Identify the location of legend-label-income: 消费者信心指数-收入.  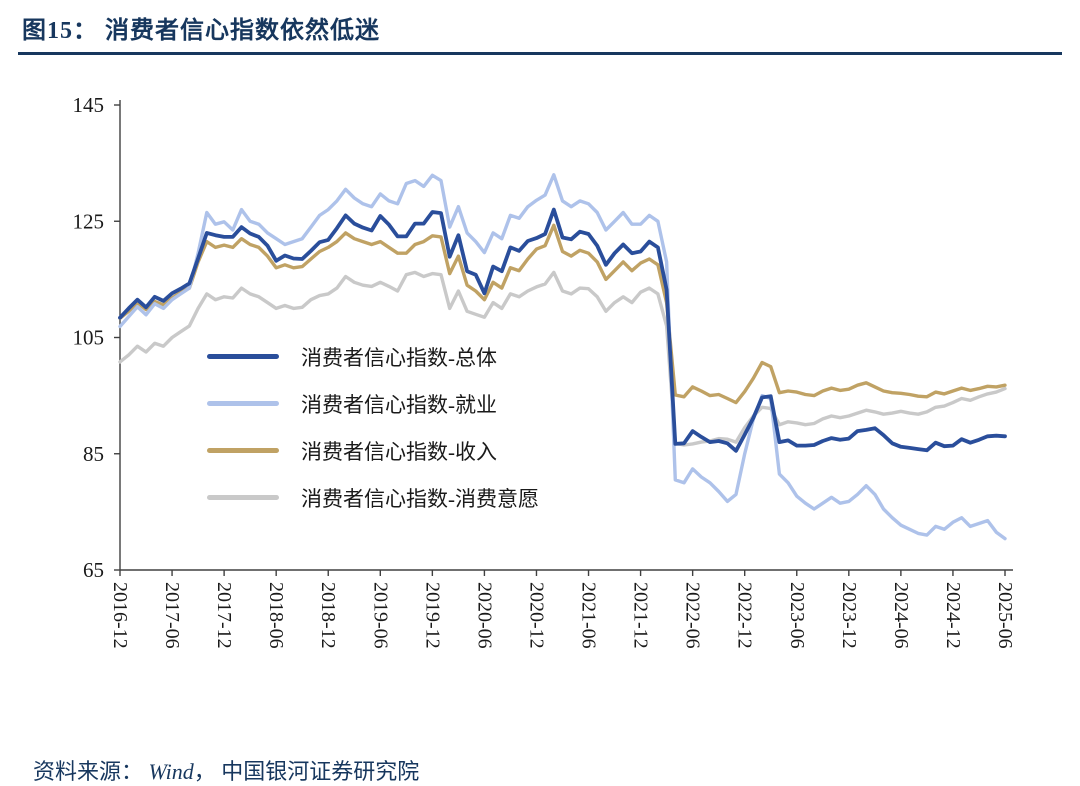
(399, 451).